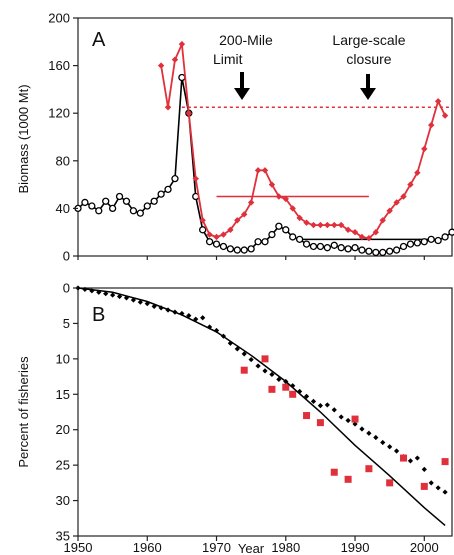 The height and width of the screenshot is (555, 454). Describe the element at coordinates (368, 87) in the screenshot. I see `annotation-closure-arrow` at that location.